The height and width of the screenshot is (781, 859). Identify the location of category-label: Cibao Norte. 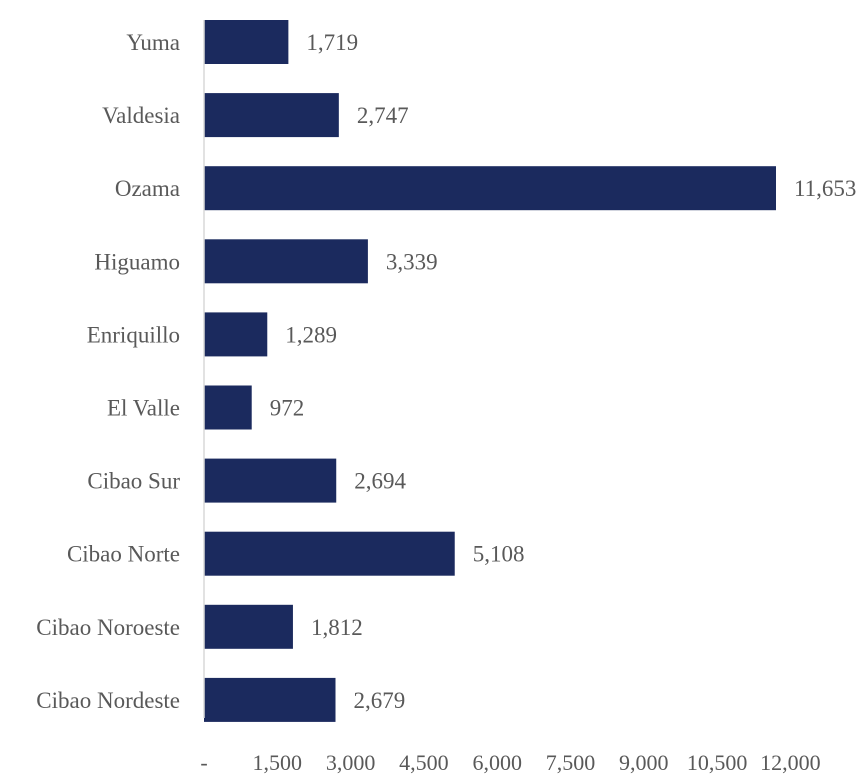
(123, 554).